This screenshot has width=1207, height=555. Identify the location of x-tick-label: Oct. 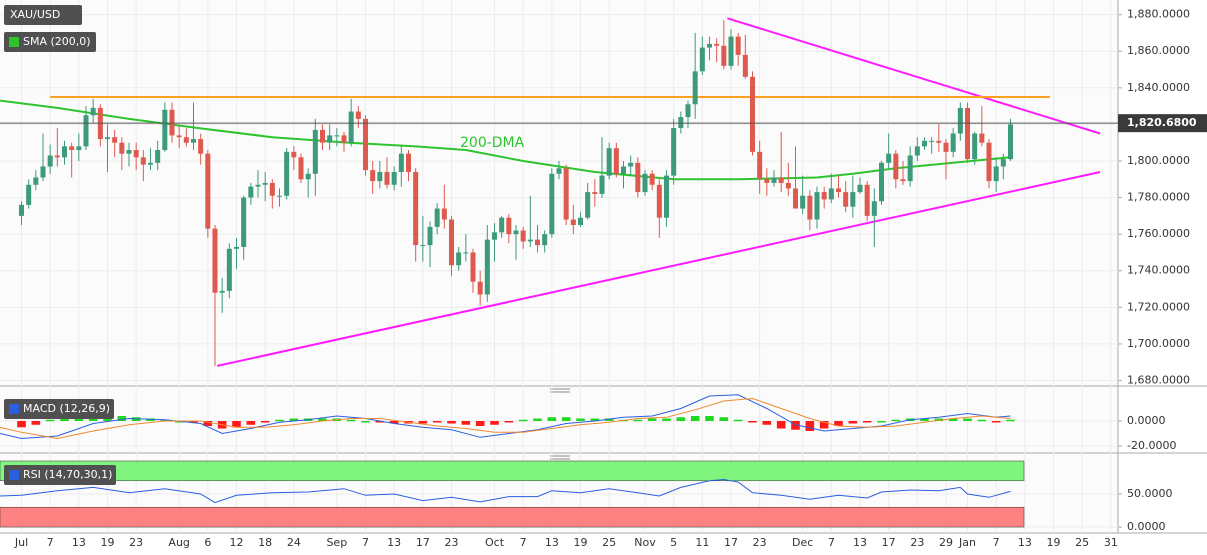
(495, 542).